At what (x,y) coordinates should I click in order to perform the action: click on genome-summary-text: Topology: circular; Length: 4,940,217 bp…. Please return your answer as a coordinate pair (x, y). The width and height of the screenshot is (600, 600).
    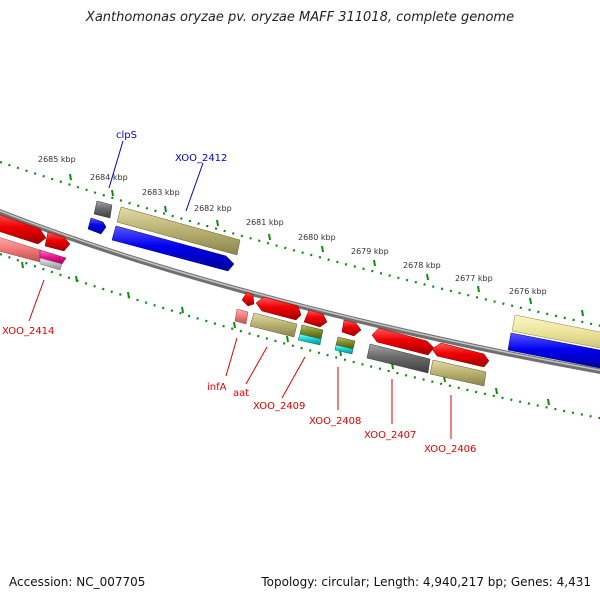
    Looking at the image, I should click on (426, 582).